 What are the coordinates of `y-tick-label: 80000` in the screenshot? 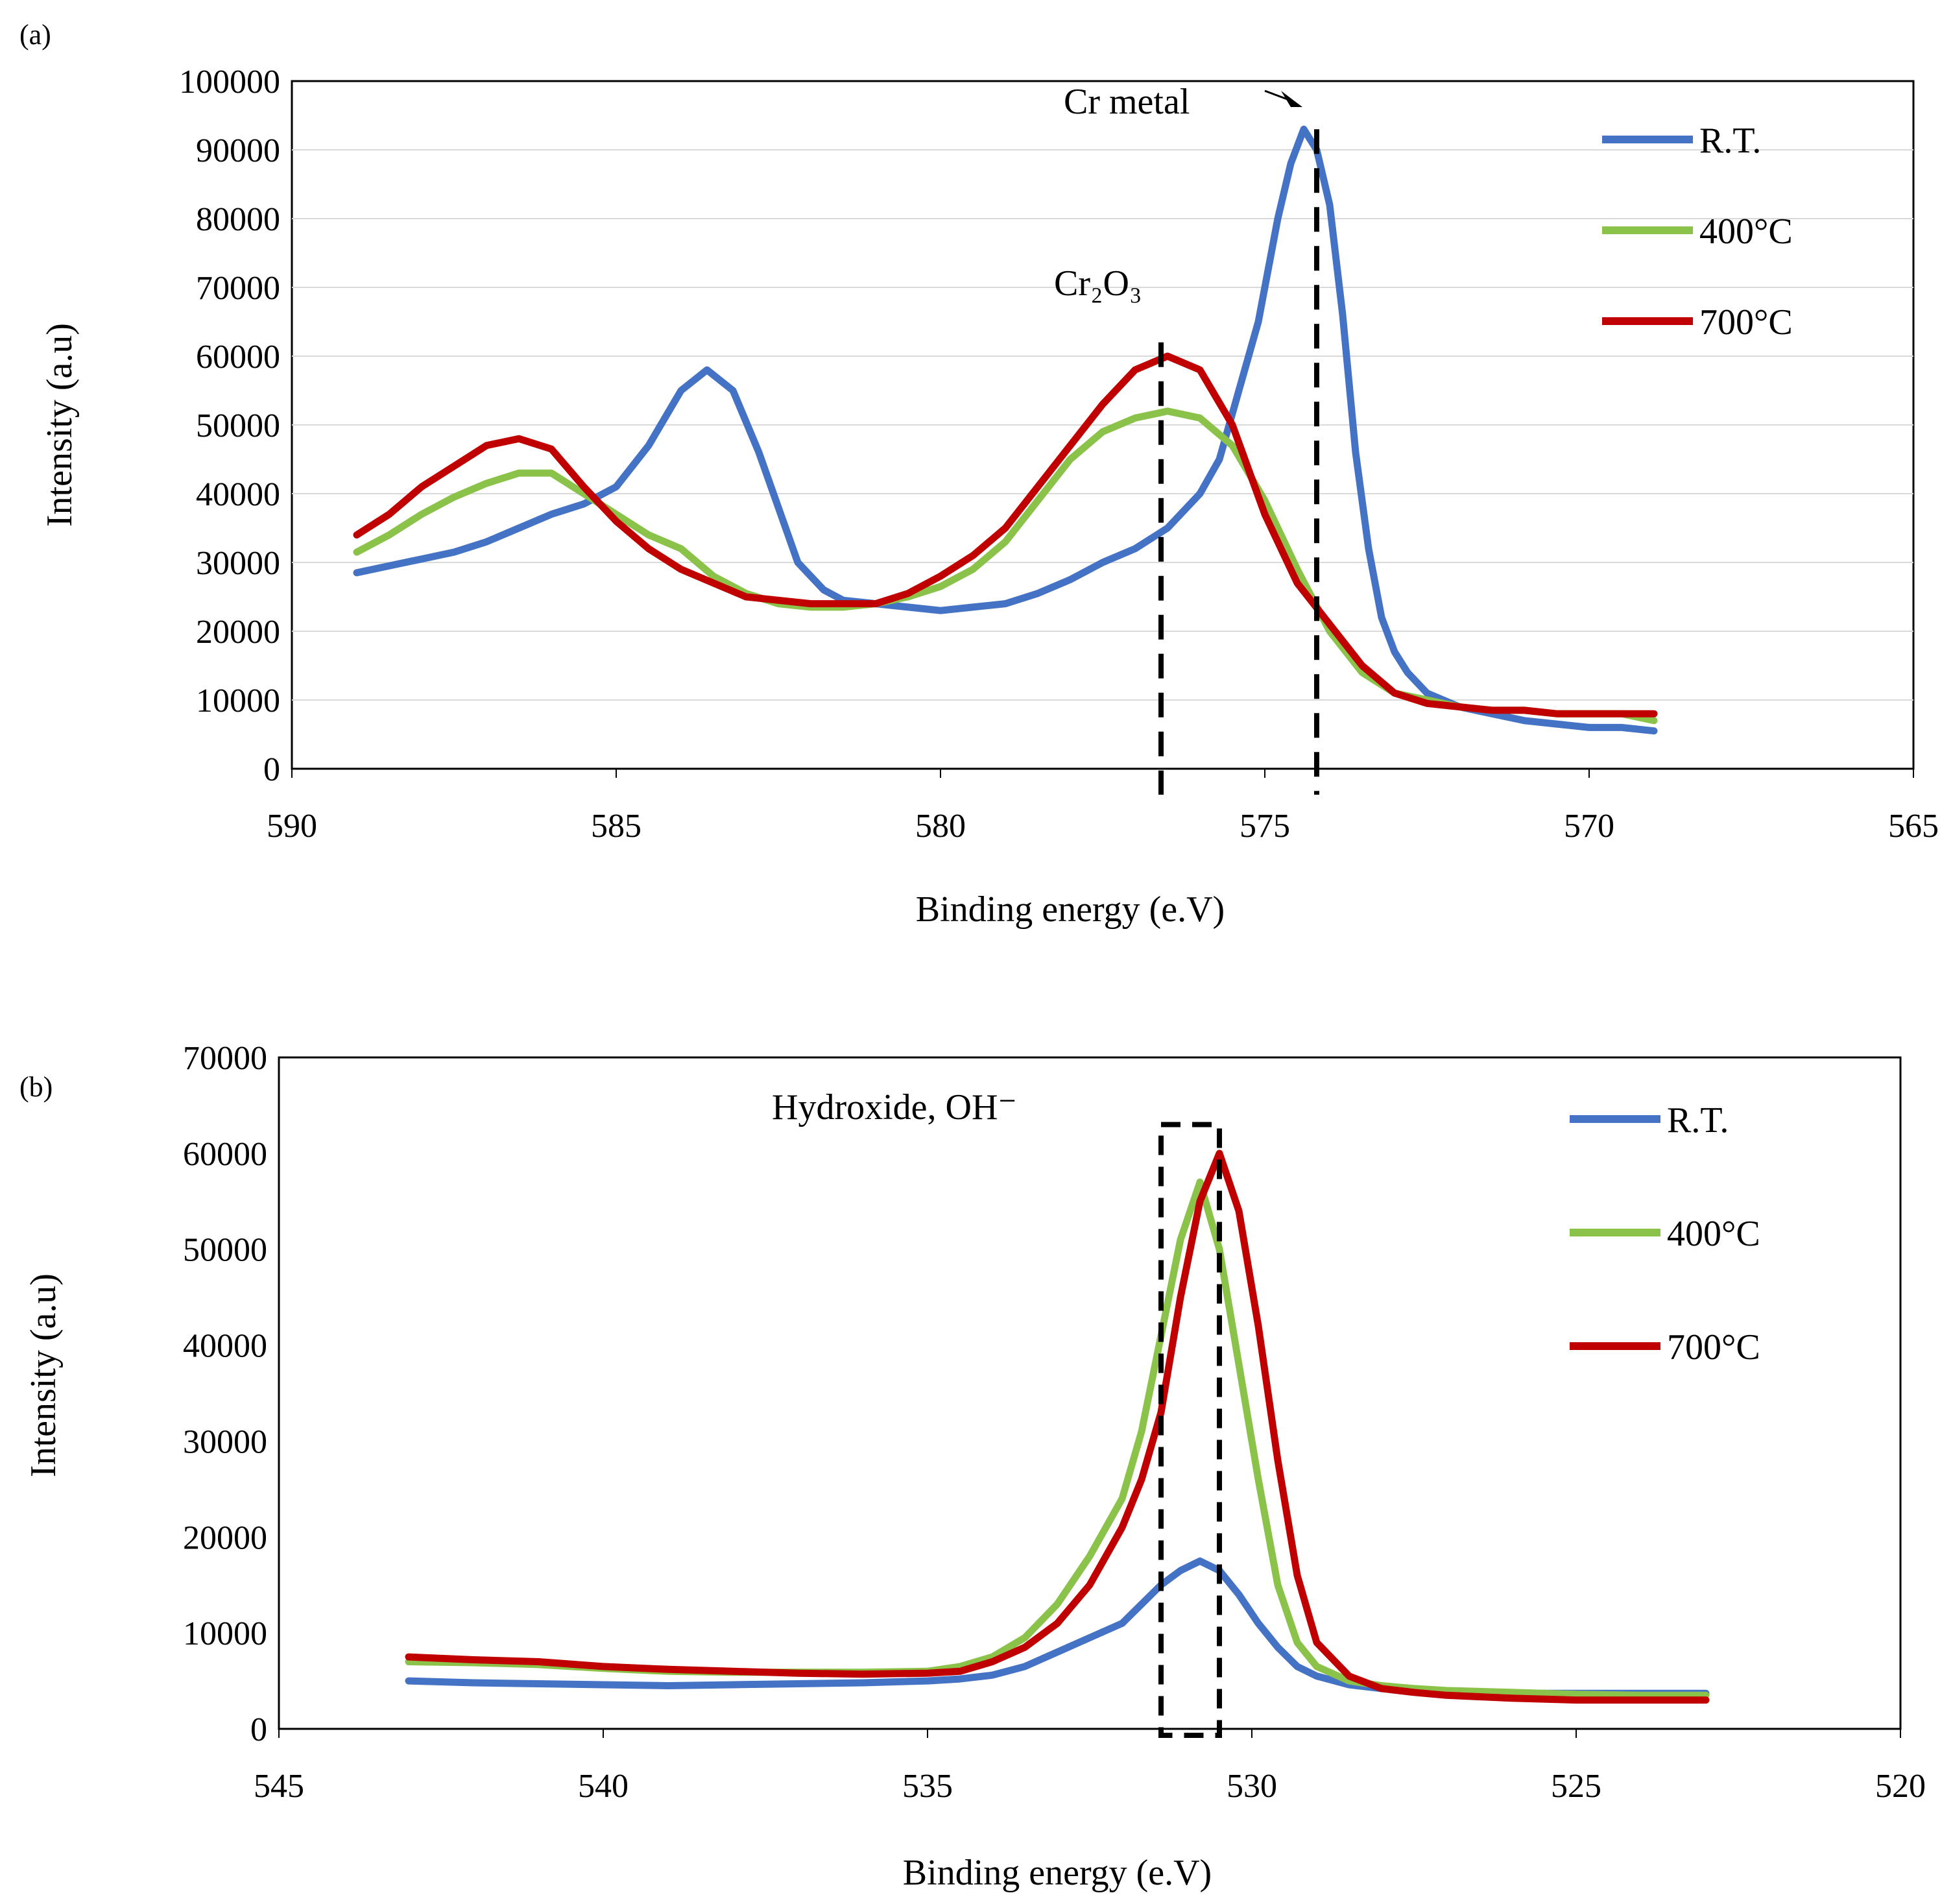 It's located at (238, 219).